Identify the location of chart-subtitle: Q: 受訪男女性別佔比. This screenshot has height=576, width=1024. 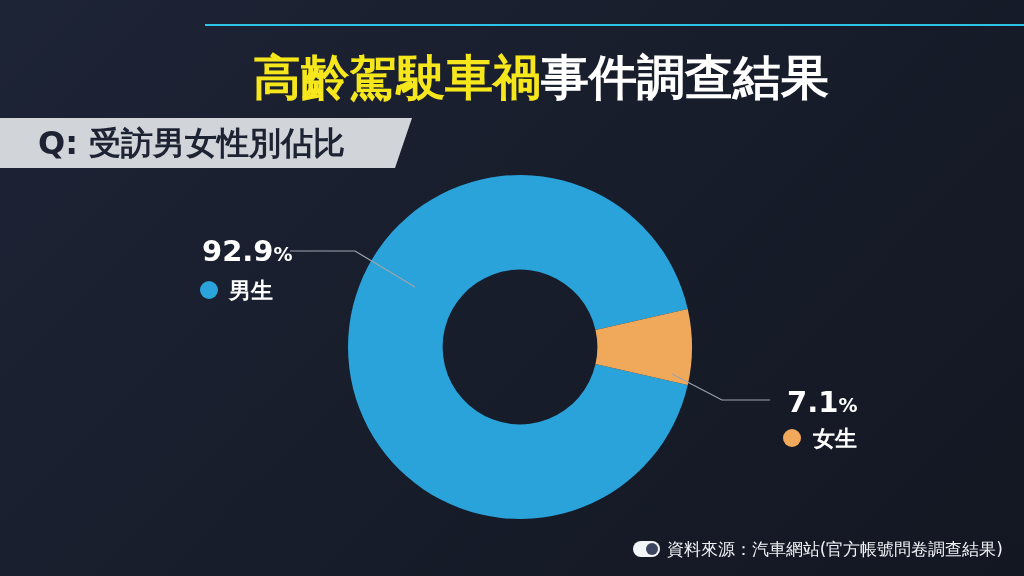
(192, 143).